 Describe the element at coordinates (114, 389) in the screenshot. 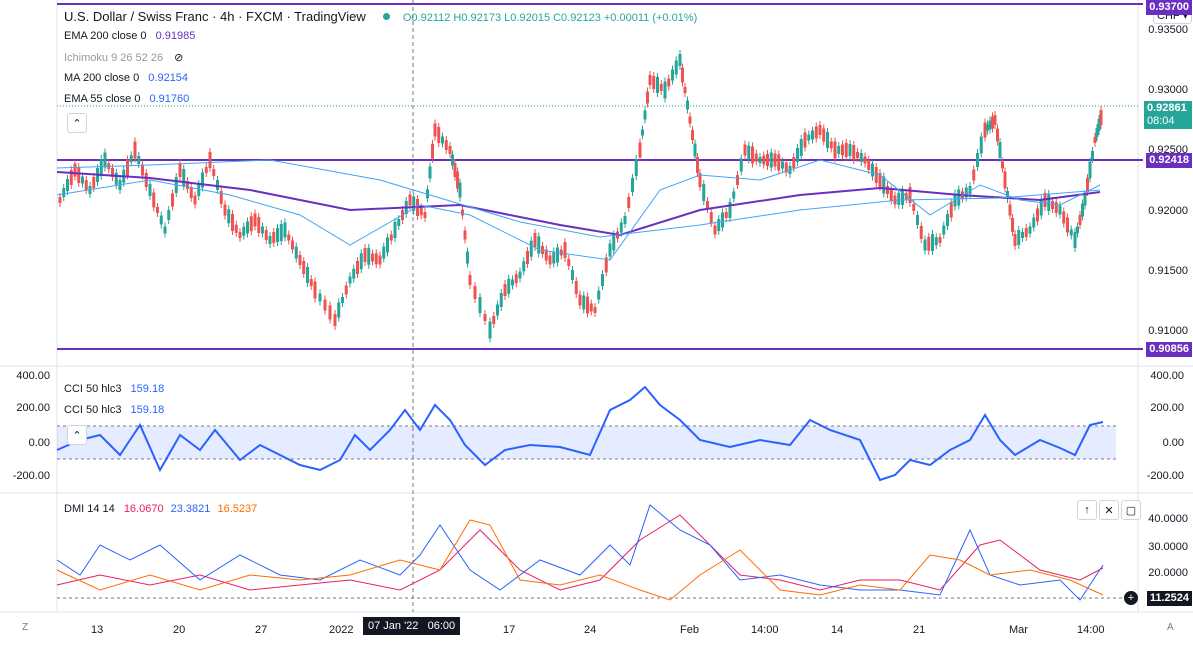

I see `cci-legend-1: CCI 50 hlc3 159.18` at that location.